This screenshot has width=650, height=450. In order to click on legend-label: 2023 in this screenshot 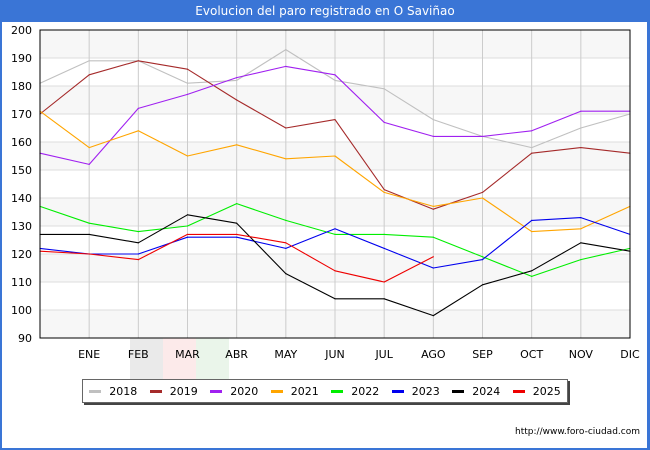, I will do `click(425, 391)`.